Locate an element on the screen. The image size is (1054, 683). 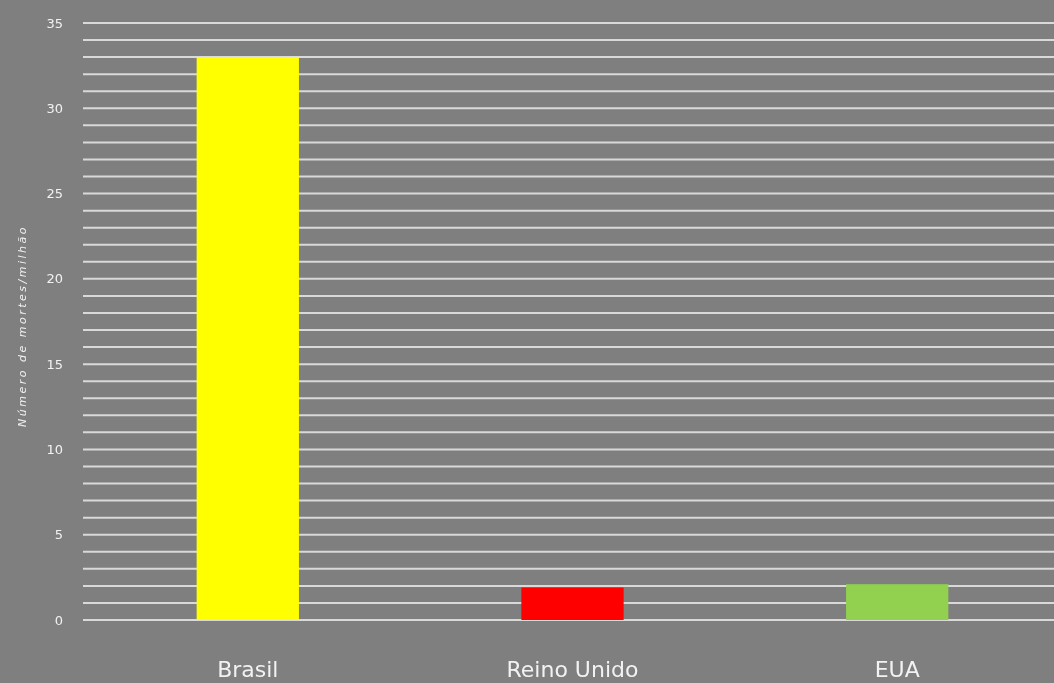
y-tick-label: 30 is located at coordinates (54, 108).